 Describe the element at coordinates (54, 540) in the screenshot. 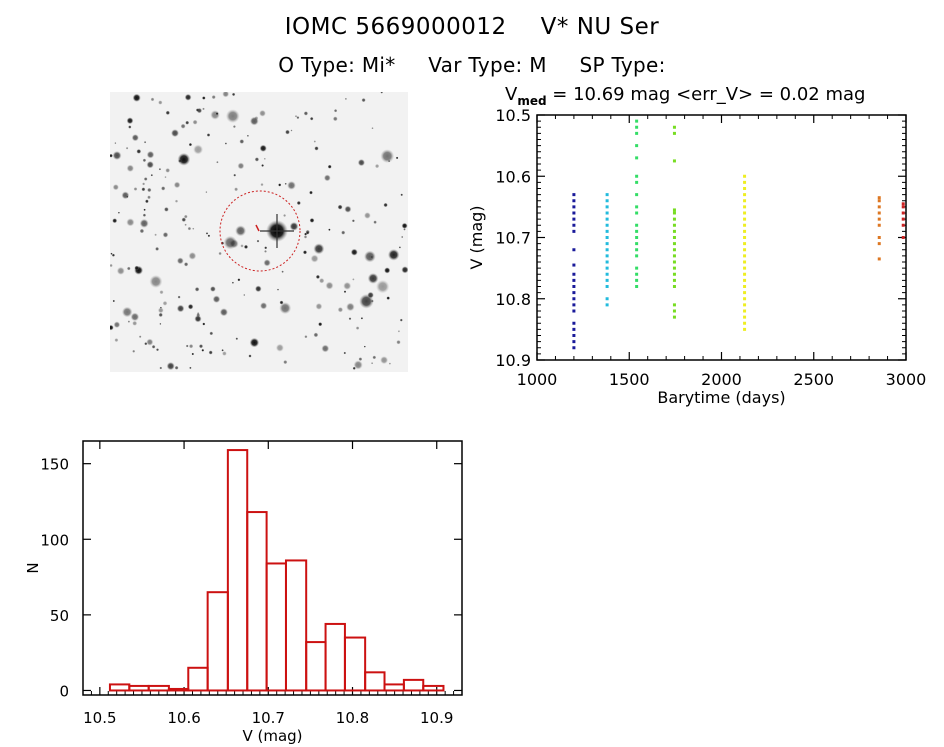

I see `y-tick-label: 100` at that location.